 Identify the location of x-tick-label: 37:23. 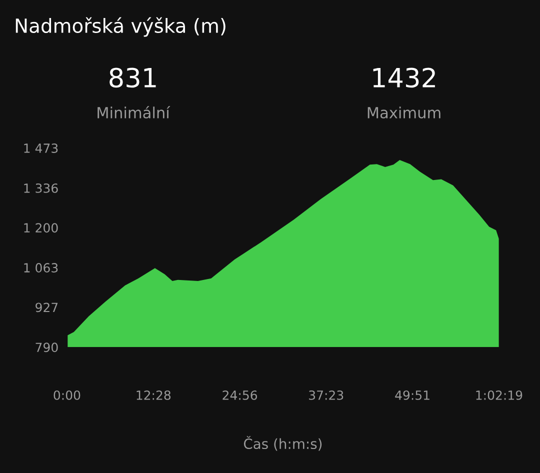
(326, 395).